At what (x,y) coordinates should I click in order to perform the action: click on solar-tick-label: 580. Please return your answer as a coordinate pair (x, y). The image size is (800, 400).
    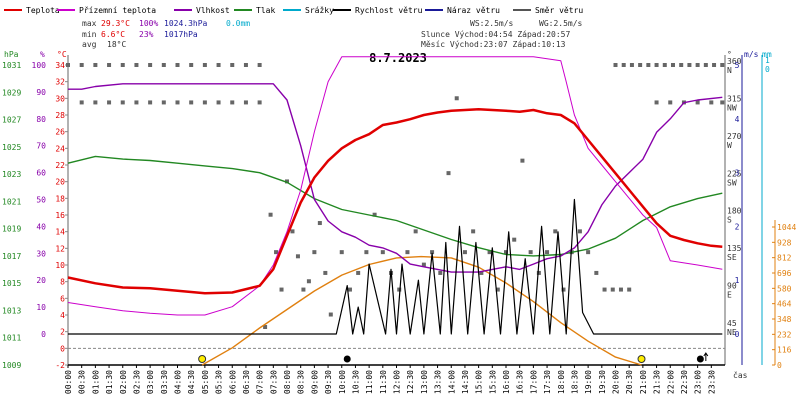
    Looking at the image, I should click on (784, 288).